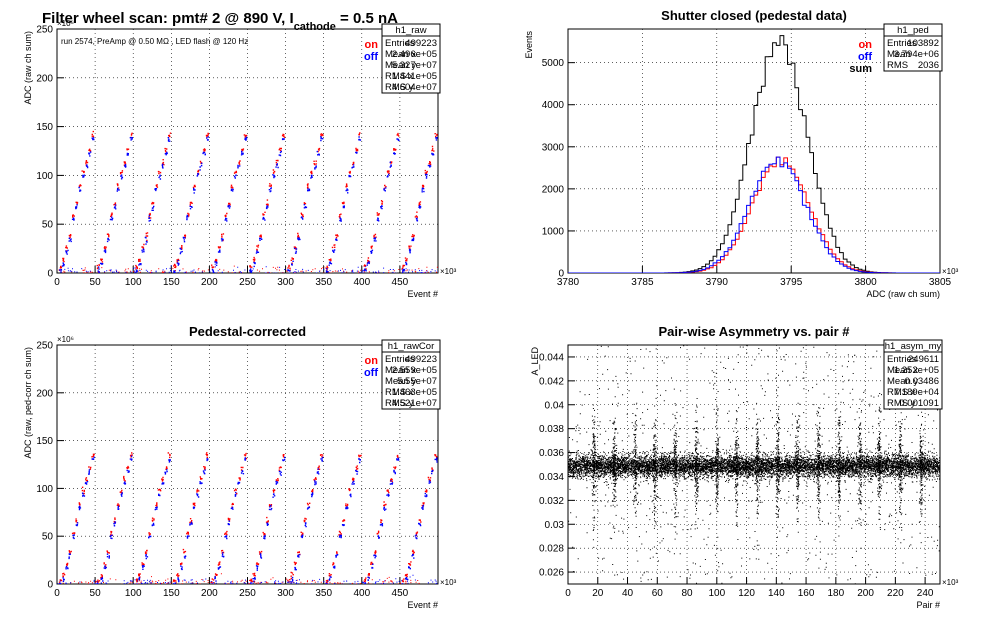 This screenshot has width=996, height=622. I want to click on stats-label: RMS x, so click(399, 76).